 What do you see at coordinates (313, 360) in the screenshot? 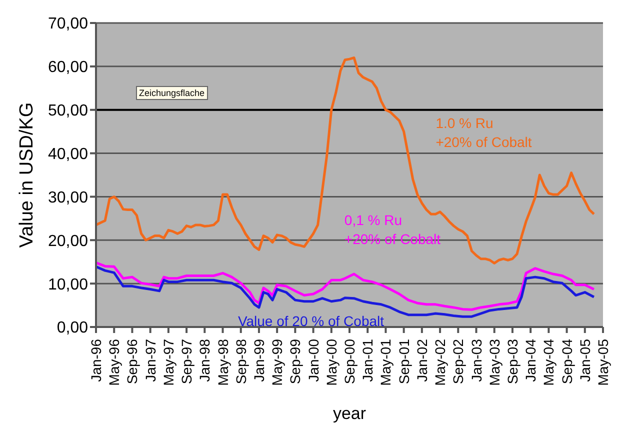
I see `x-tick-label: Jan-00` at bounding box center [313, 360].